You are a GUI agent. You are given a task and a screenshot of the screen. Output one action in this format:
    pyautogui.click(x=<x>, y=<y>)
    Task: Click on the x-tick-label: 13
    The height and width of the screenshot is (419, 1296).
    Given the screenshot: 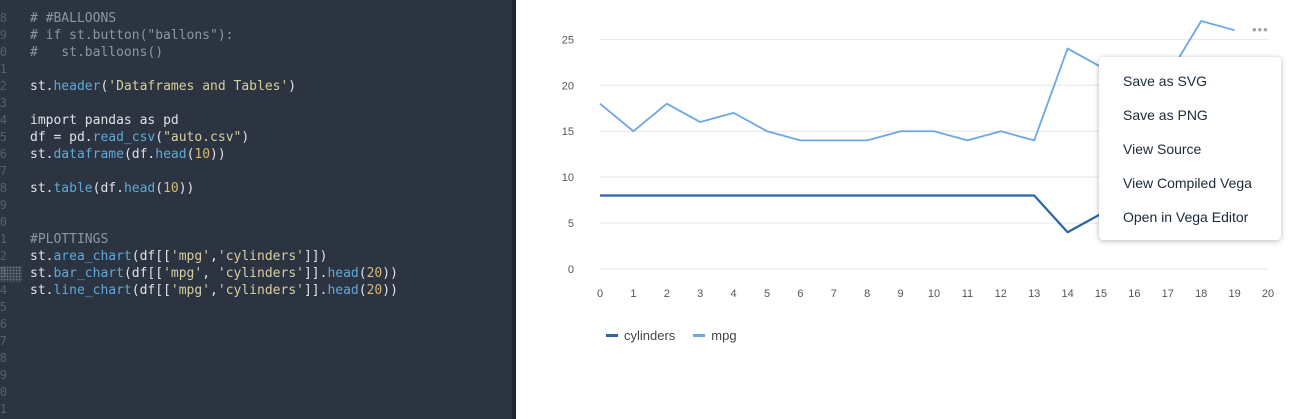 What is the action you would take?
    pyautogui.click(x=1034, y=294)
    